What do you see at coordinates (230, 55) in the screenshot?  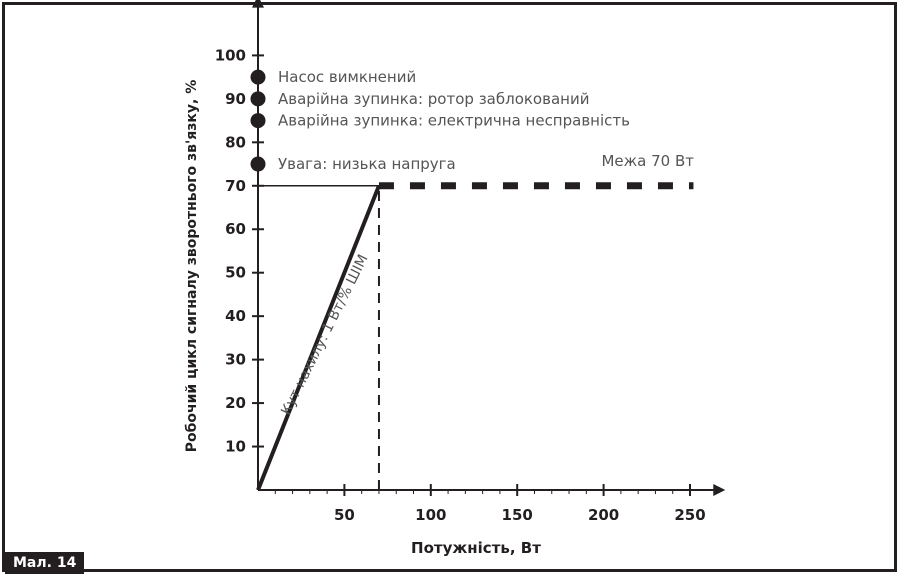 I see `y-tick-label: 100` at bounding box center [230, 55].